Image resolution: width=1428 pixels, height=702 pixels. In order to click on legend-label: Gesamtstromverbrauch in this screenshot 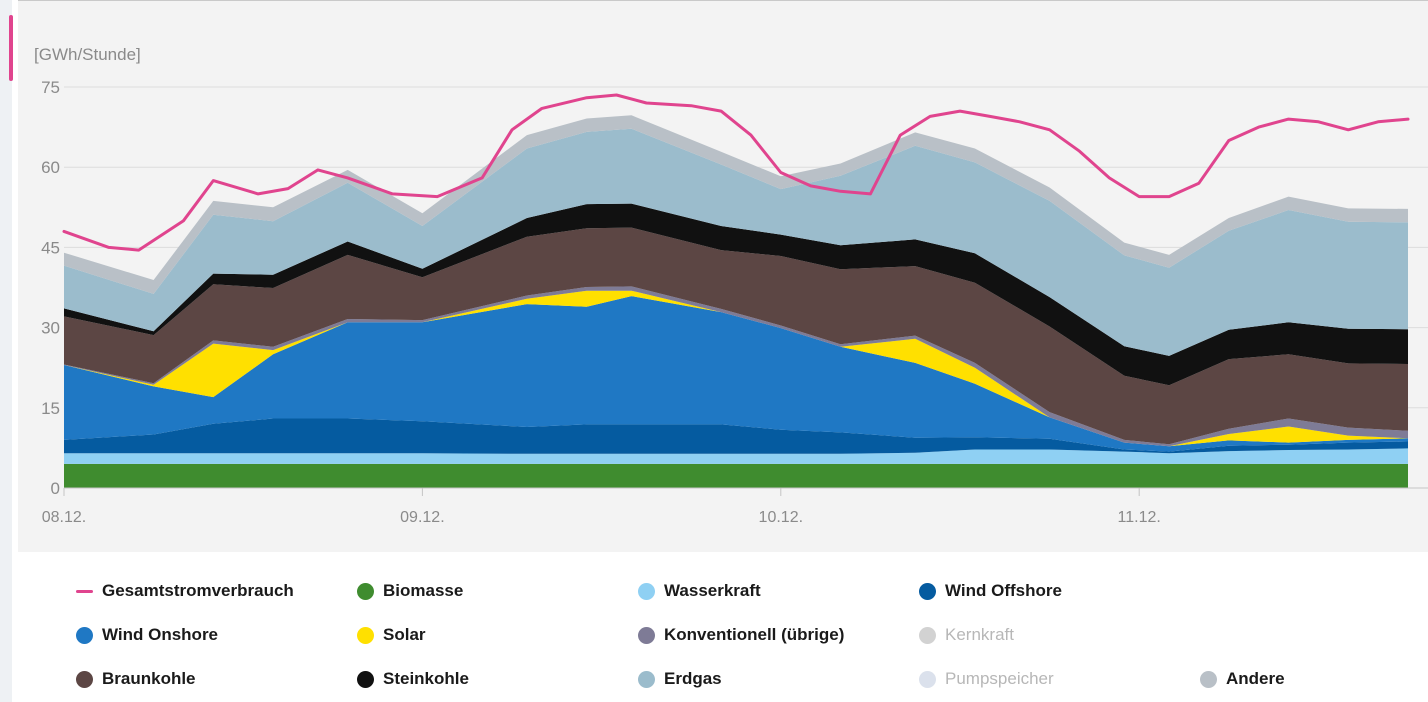, I will do `click(198, 590)`.